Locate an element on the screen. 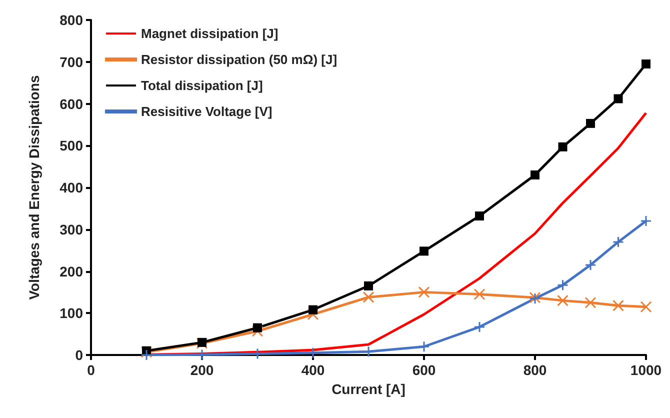 The image size is (670, 418). x-axis-title: Current [A] is located at coordinates (369, 389).